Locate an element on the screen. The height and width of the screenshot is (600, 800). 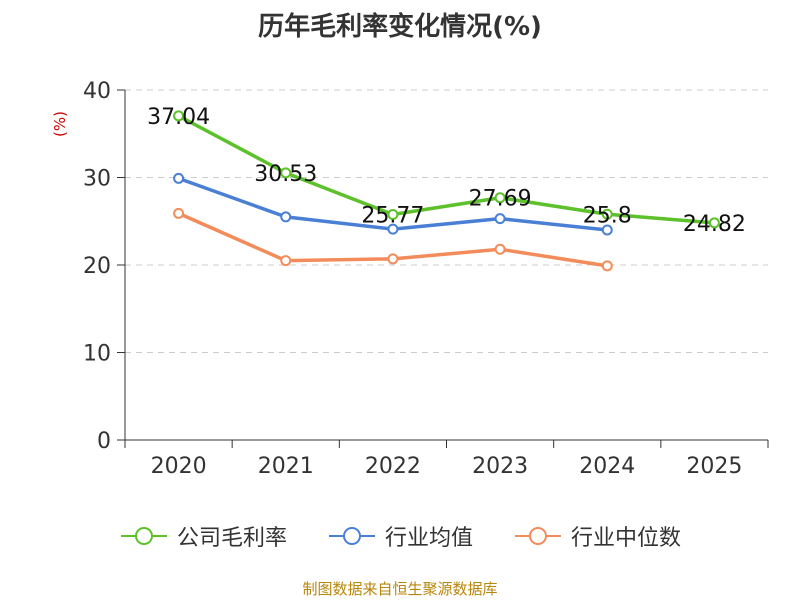
data-label-2022: 25.77 is located at coordinates (392, 216).